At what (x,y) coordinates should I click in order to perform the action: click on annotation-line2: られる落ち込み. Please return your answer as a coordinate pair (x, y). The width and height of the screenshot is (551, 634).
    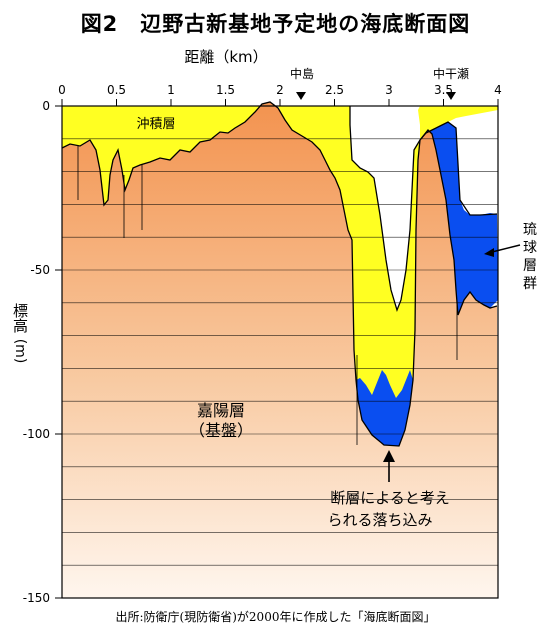
    Looking at the image, I should click on (379, 520).